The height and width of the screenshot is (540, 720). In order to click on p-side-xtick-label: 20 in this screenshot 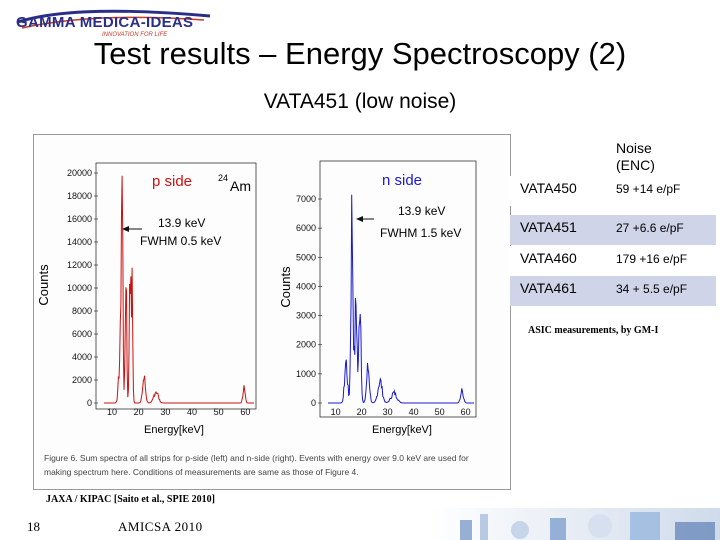, I will do `click(139, 412)`.